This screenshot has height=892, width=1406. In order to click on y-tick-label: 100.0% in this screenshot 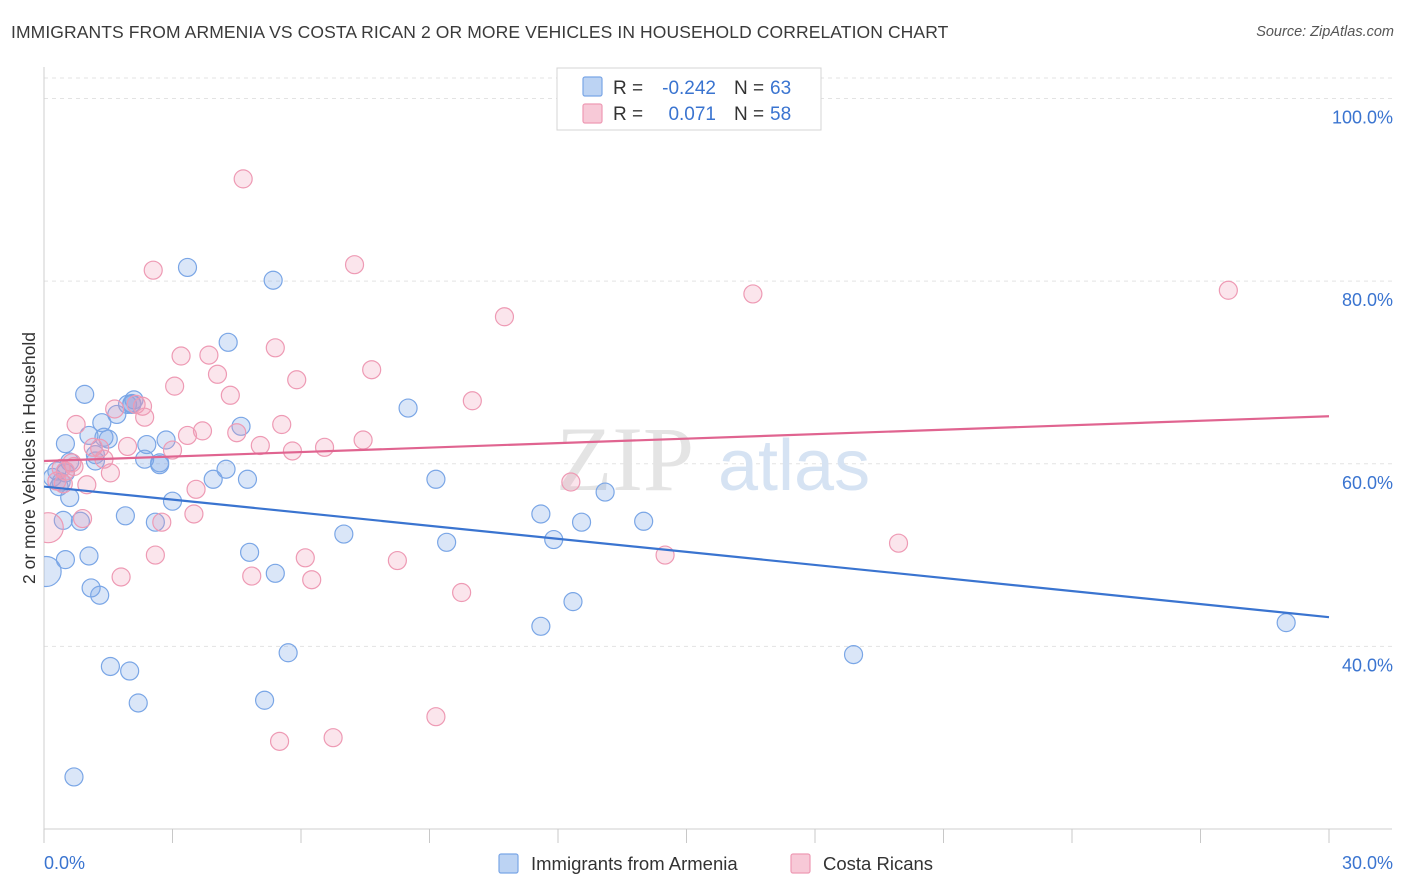, I will do `click(1362, 118)`.